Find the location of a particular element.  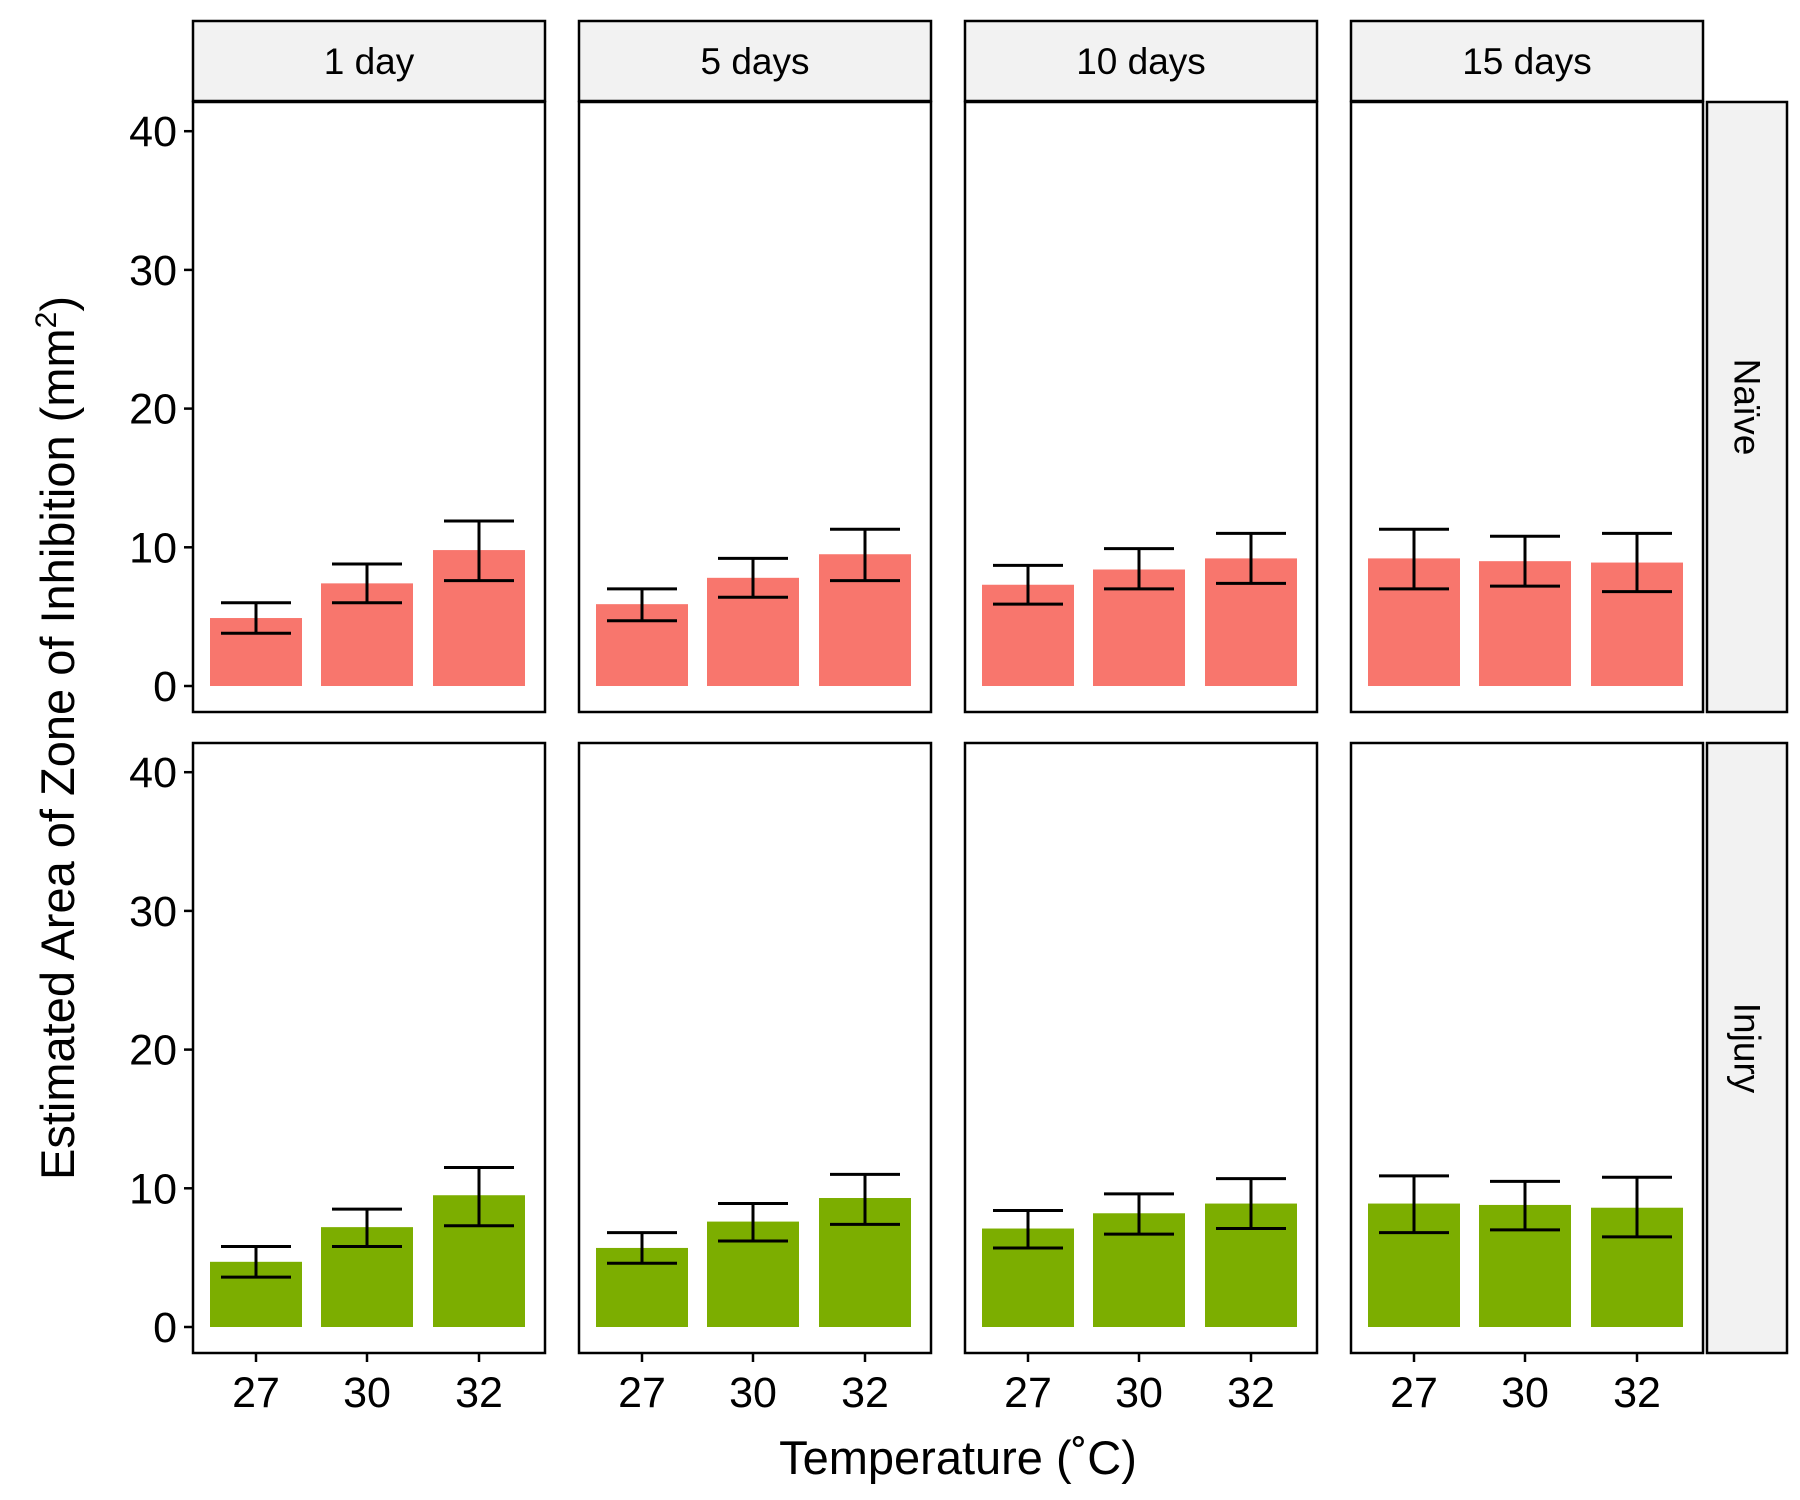

strip-label: 1 day is located at coordinates (369, 61).